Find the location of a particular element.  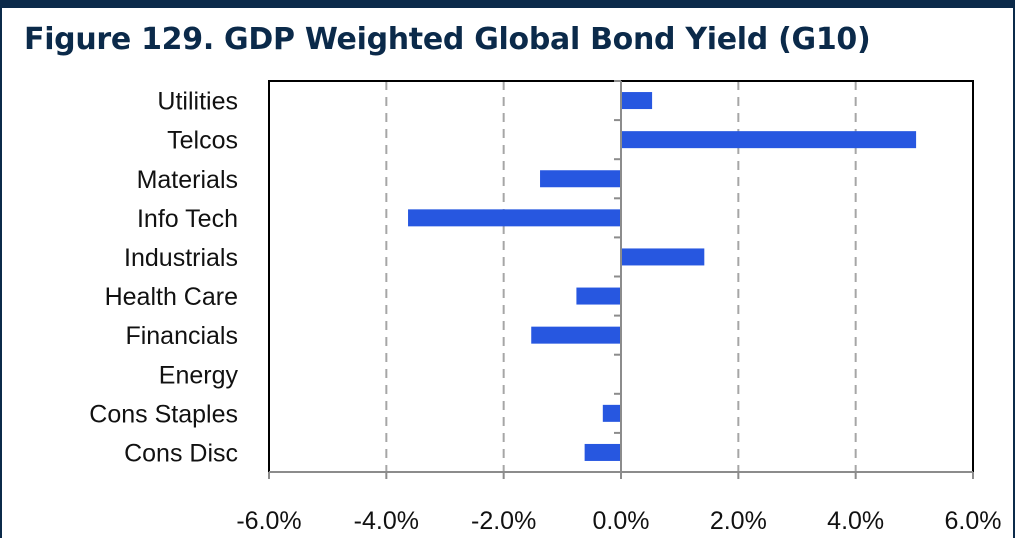

category-label: Info Tech is located at coordinates (187, 219).